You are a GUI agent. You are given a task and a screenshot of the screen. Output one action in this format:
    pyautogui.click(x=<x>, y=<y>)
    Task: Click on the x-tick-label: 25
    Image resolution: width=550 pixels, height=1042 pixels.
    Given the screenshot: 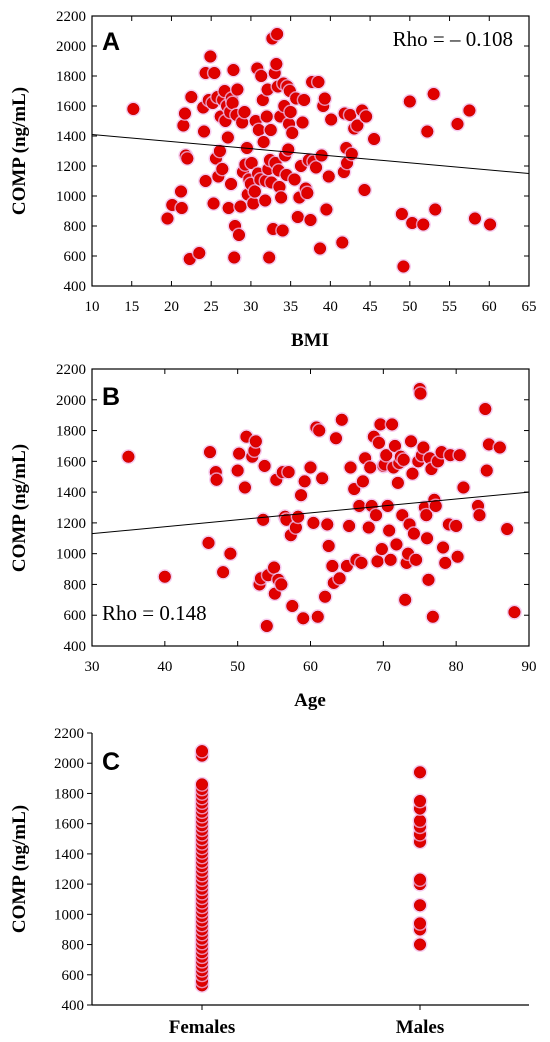 What is the action you would take?
    pyautogui.click(x=211, y=307)
    